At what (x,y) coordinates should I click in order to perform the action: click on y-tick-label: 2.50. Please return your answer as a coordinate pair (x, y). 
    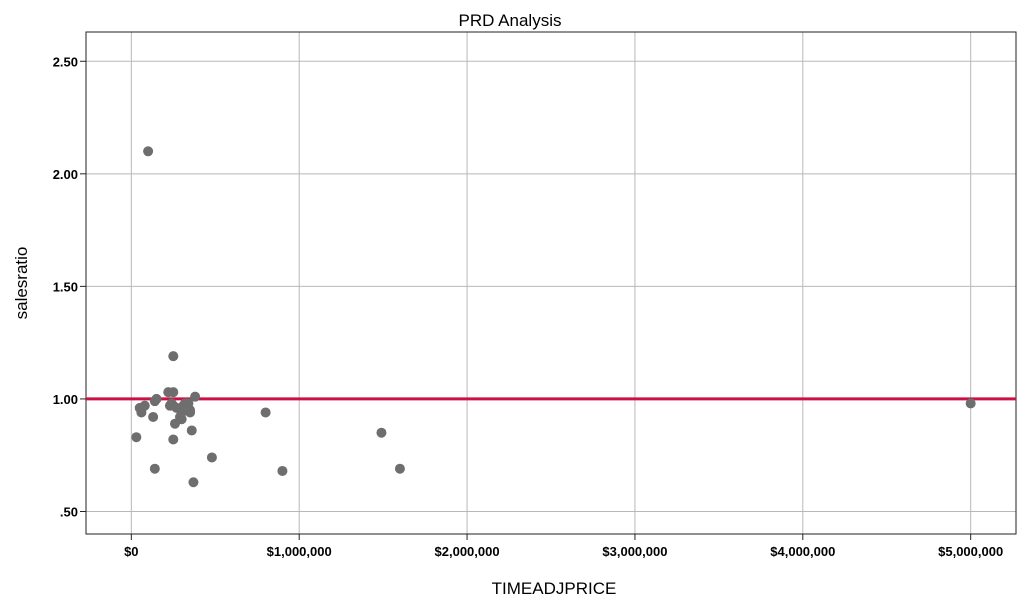
    Looking at the image, I should click on (65, 61).